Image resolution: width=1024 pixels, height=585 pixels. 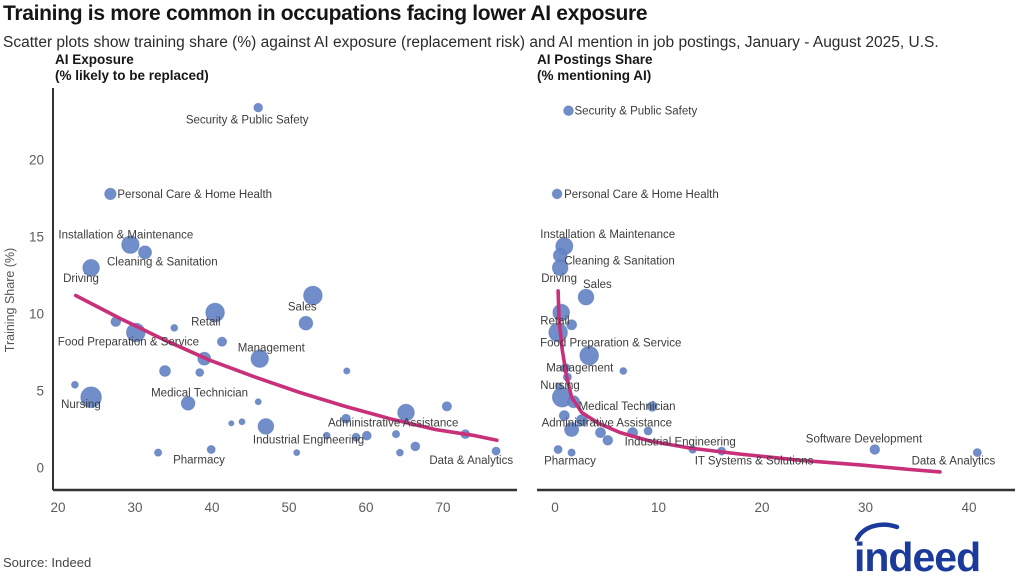 I want to click on x-tick-label: 70, so click(x=442, y=507).